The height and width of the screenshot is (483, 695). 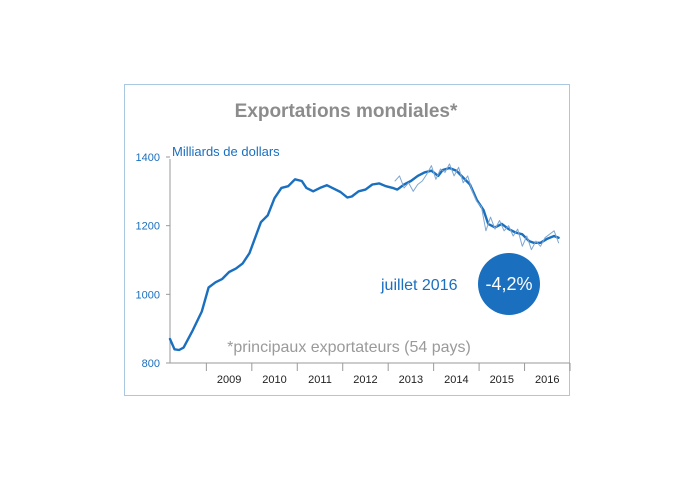 I want to click on callout-badge, so click(x=509, y=284).